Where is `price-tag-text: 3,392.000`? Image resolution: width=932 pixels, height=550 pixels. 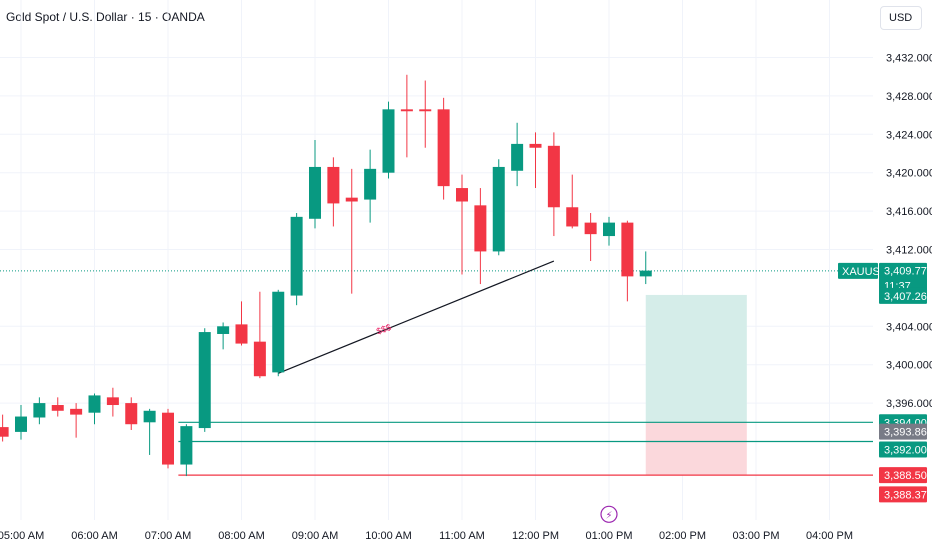
price-tag-text: 3,392.000 is located at coordinates (908, 451).